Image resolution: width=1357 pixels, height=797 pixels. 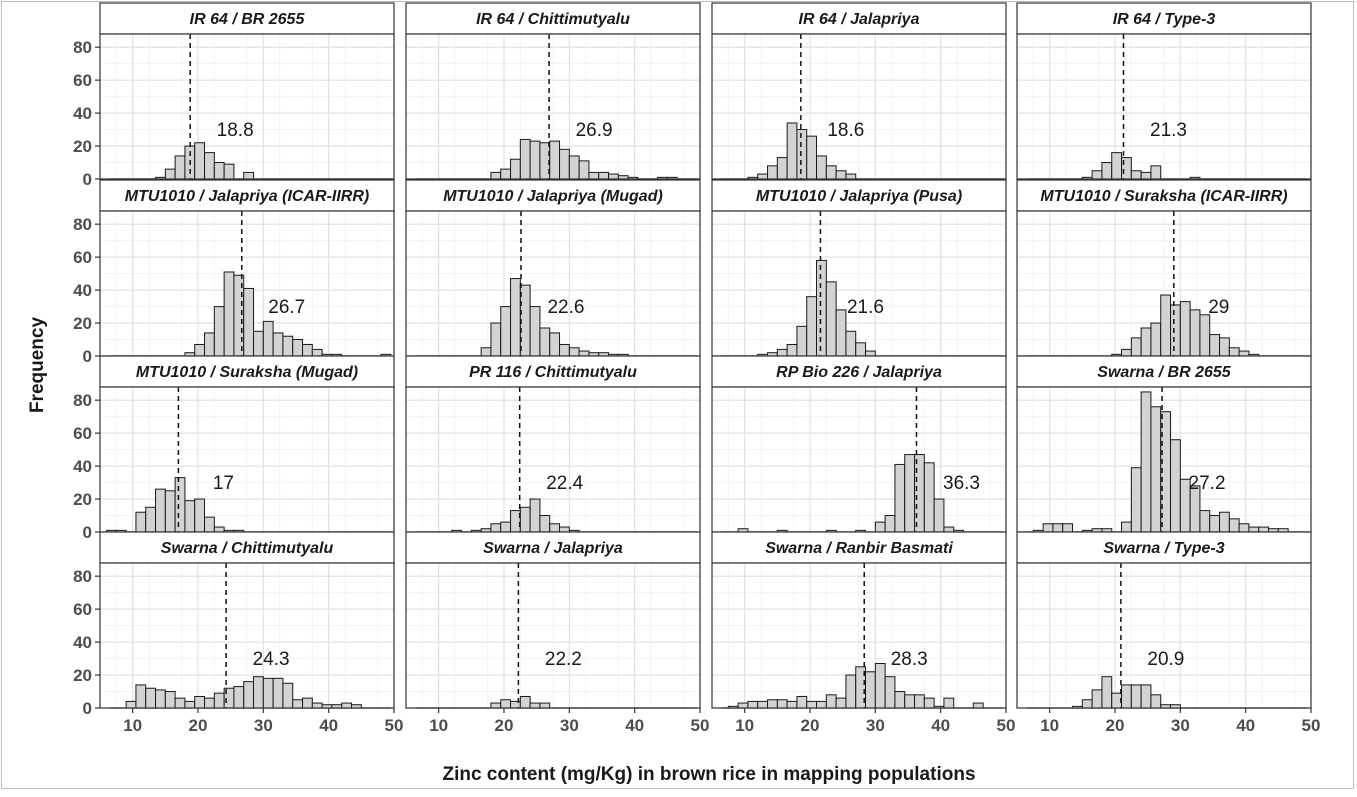 What do you see at coordinates (1207, 483) in the screenshot?
I see `mean-label: 27.2` at bounding box center [1207, 483].